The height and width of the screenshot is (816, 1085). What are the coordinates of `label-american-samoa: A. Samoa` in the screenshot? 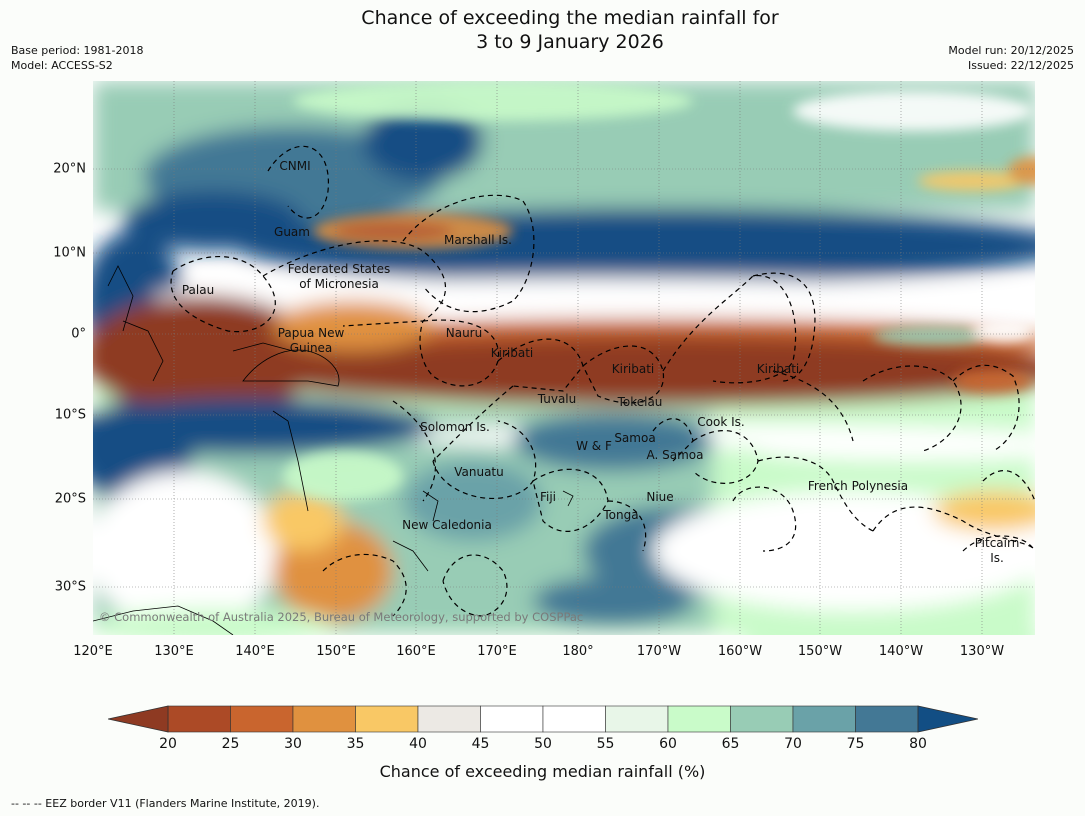 It's located at (675, 455).